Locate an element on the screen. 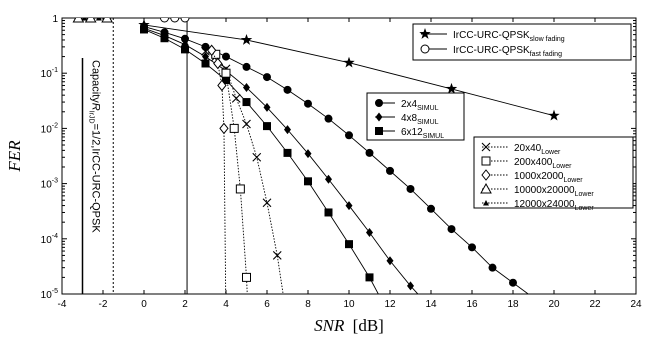  y-tick-label: 10⁻⁴ is located at coordinates (49, 239).